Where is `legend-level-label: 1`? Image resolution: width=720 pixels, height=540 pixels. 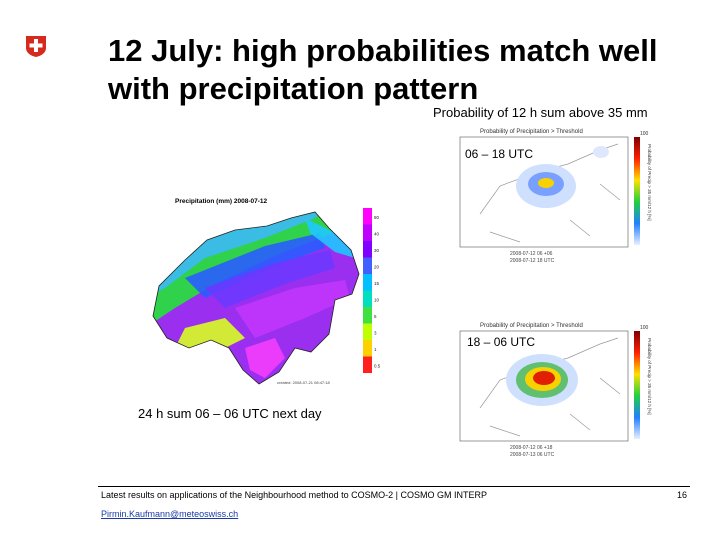 legend-level-label: 1 is located at coordinates (375, 349).